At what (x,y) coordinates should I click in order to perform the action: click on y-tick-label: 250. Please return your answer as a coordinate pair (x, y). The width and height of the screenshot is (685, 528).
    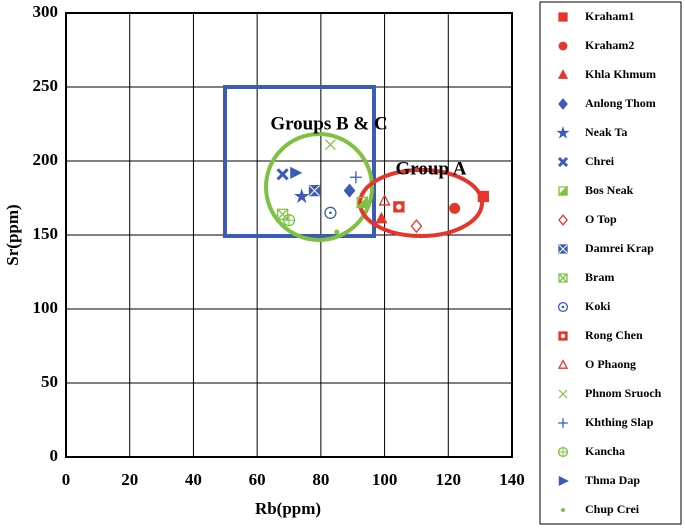
    Looking at the image, I should click on (46, 85).